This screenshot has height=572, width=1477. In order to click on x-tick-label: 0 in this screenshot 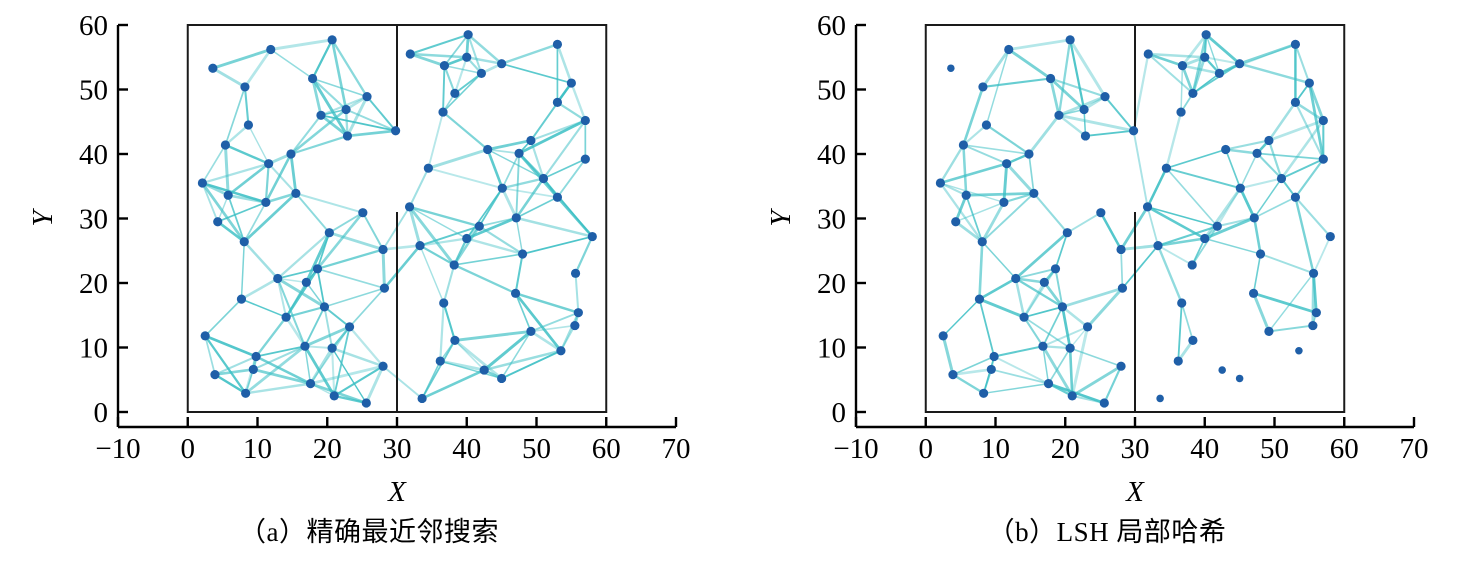, I will do `click(926, 449)`.